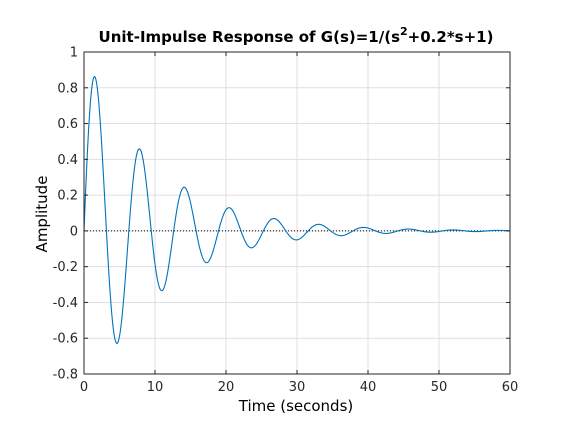  I want to click on y-tick-label: -0.4, so click(65, 303).